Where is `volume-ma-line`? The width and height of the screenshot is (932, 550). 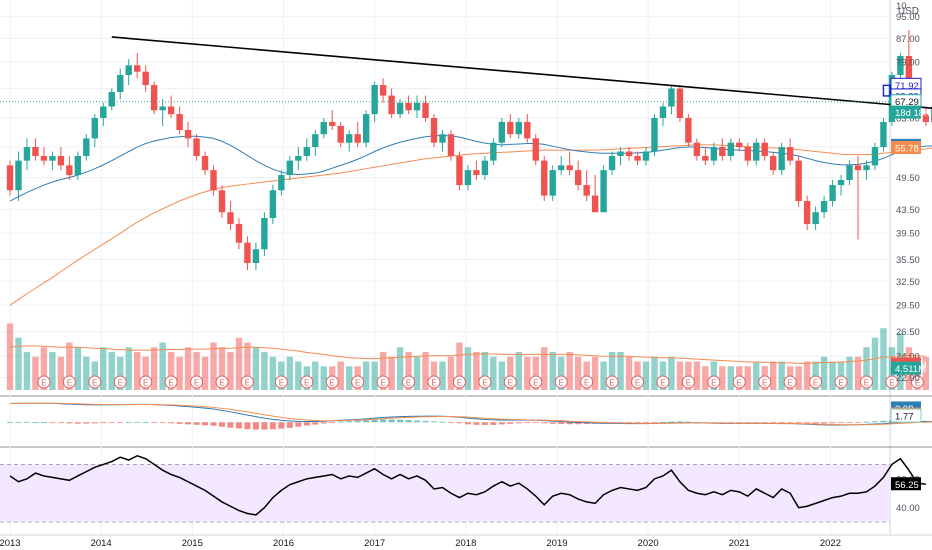 volume-ma-line is located at coordinates (467, 354).